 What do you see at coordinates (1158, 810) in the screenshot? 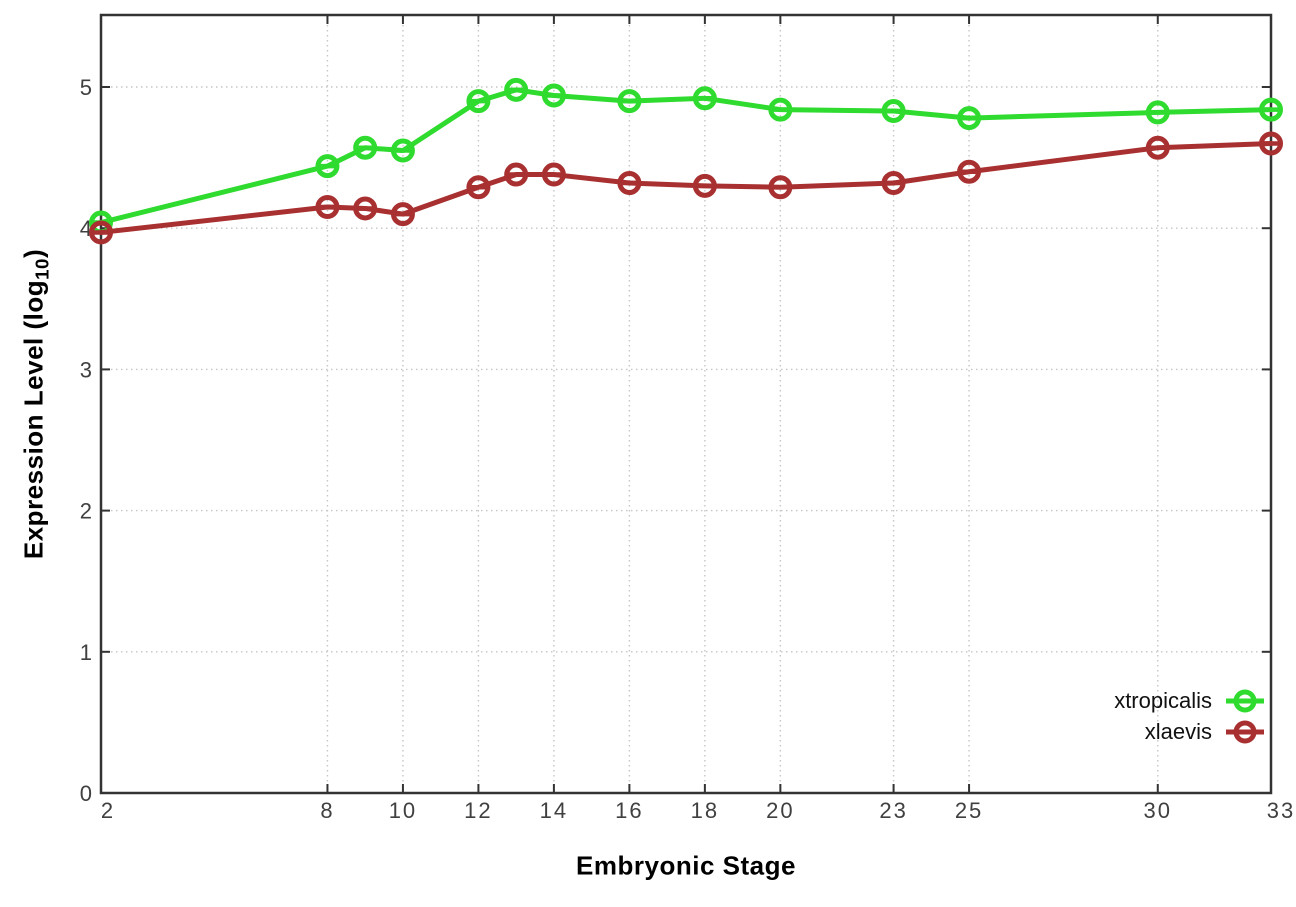
I see `x-tick-label: 30` at bounding box center [1158, 810].